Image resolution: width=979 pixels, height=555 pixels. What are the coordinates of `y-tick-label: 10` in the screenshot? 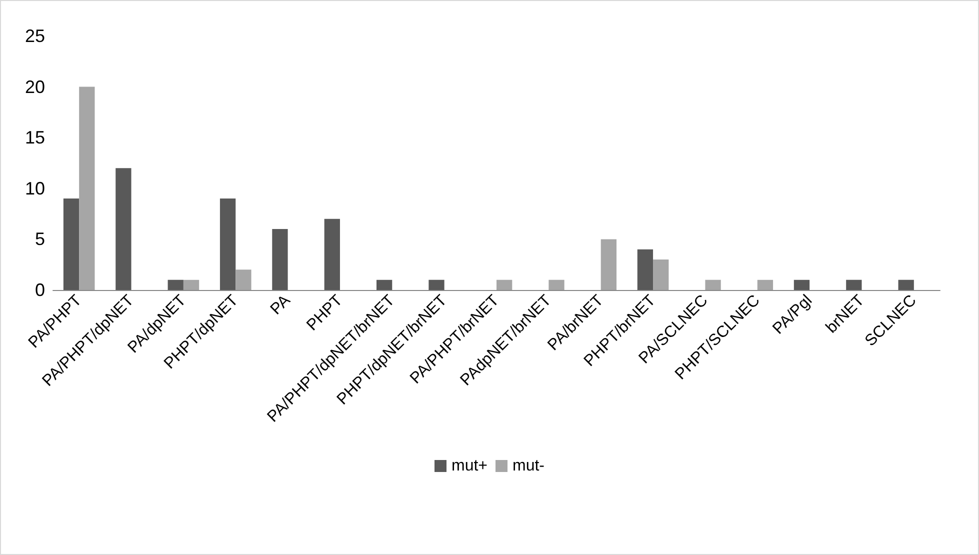 It's located at (34, 188).